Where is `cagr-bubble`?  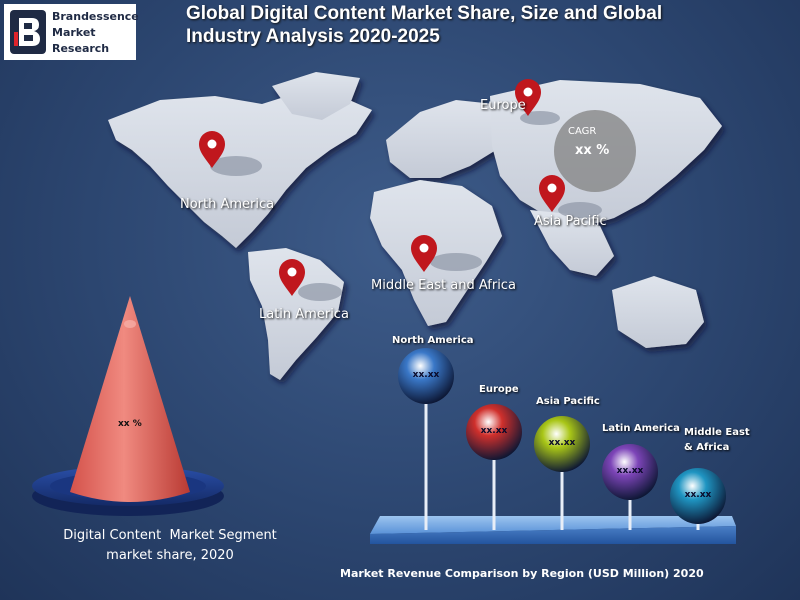 cagr-bubble is located at coordinates (595, 151).